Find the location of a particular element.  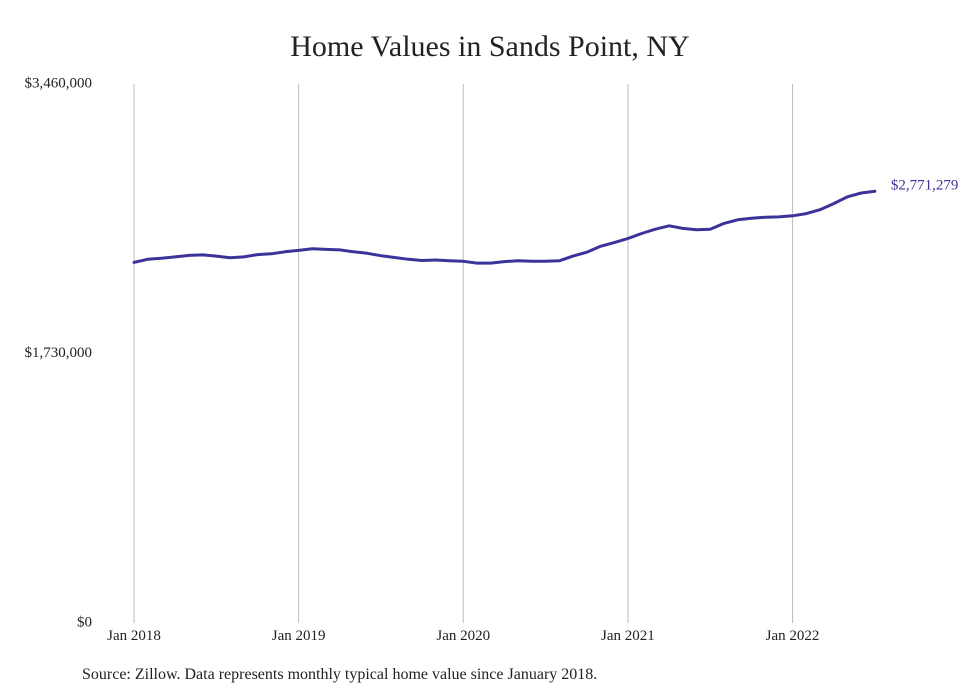

x-tick-label: Jan 2020 is located at coordinates (463, 636).